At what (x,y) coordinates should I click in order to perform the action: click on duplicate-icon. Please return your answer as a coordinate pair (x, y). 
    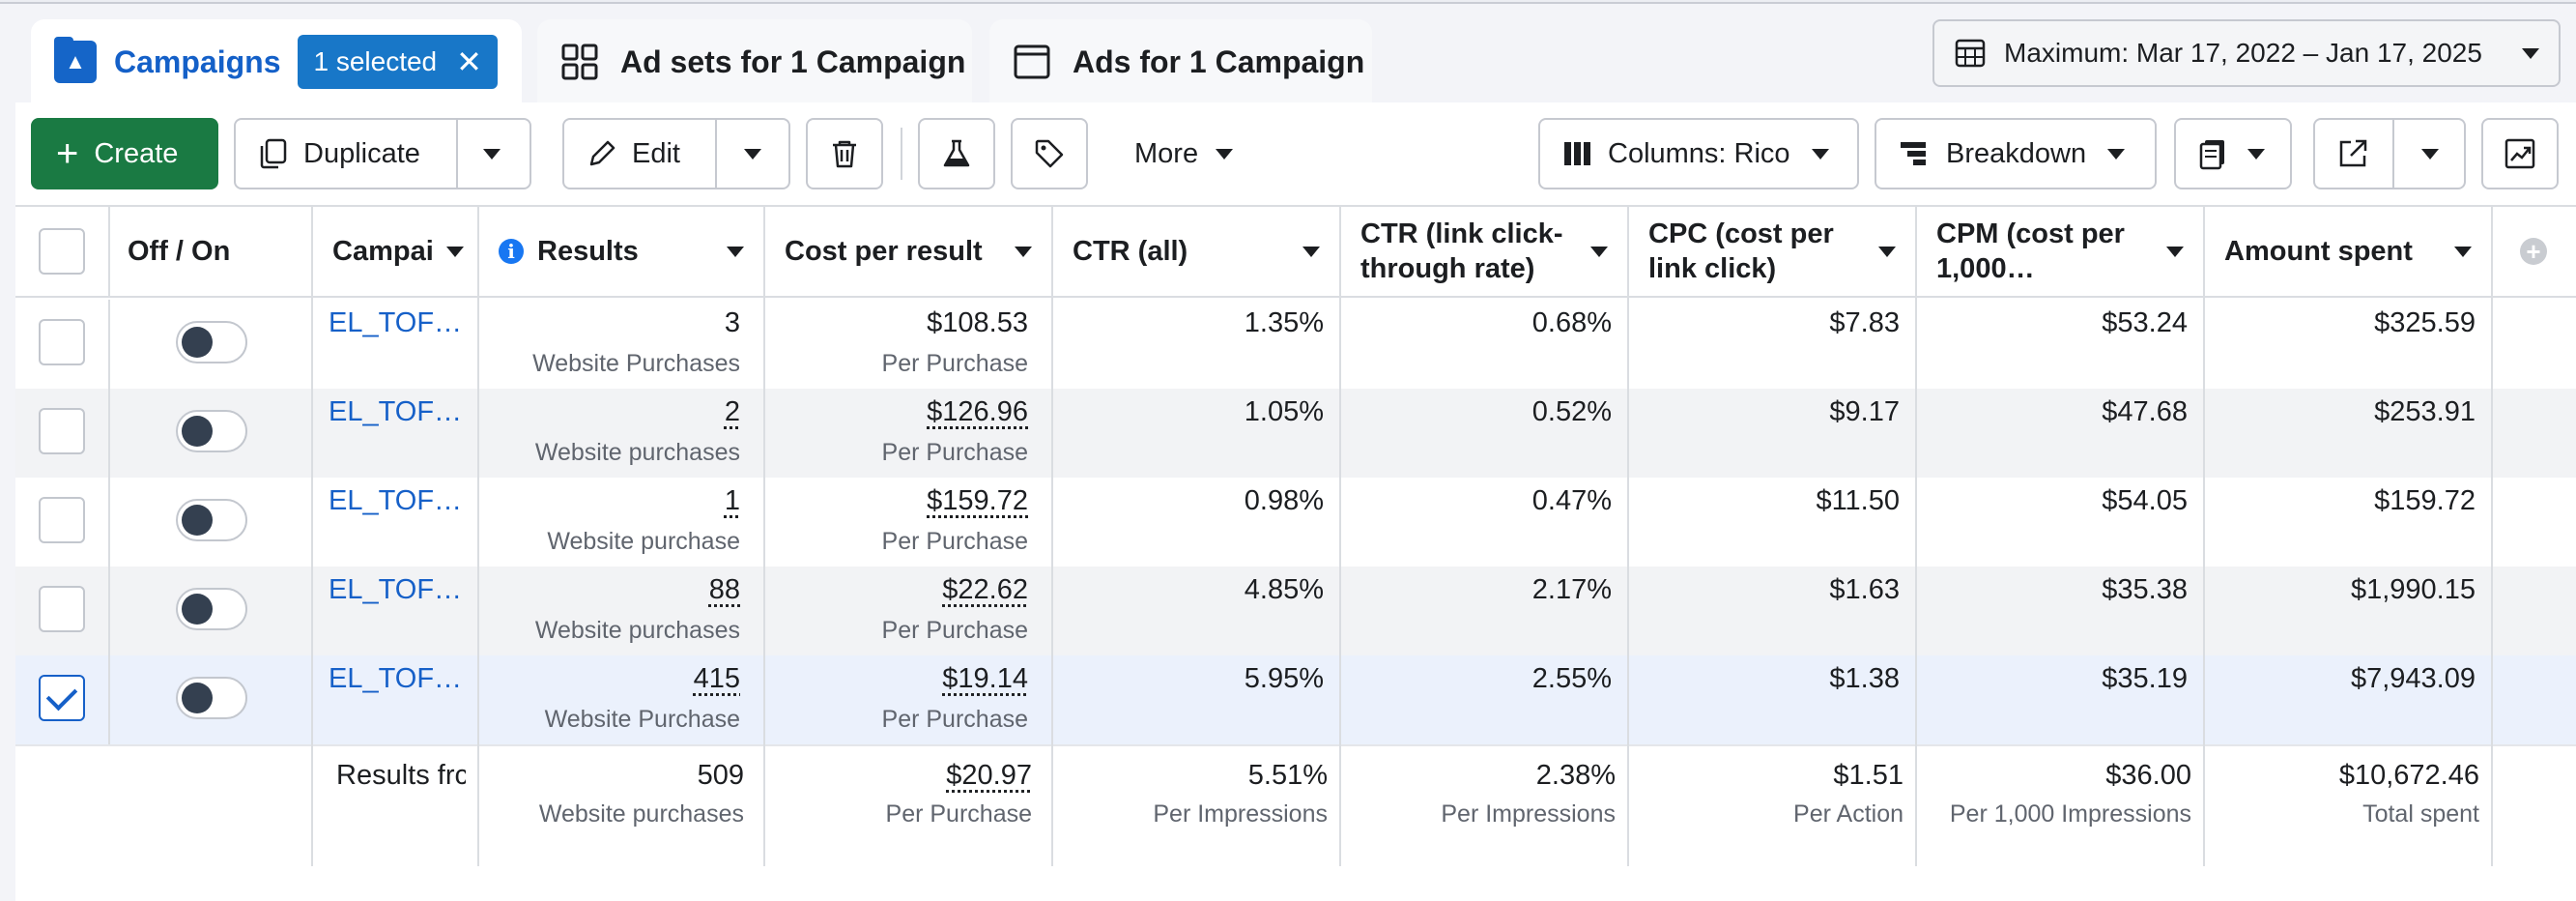
    Looking at the image, I should click on (274, 153).